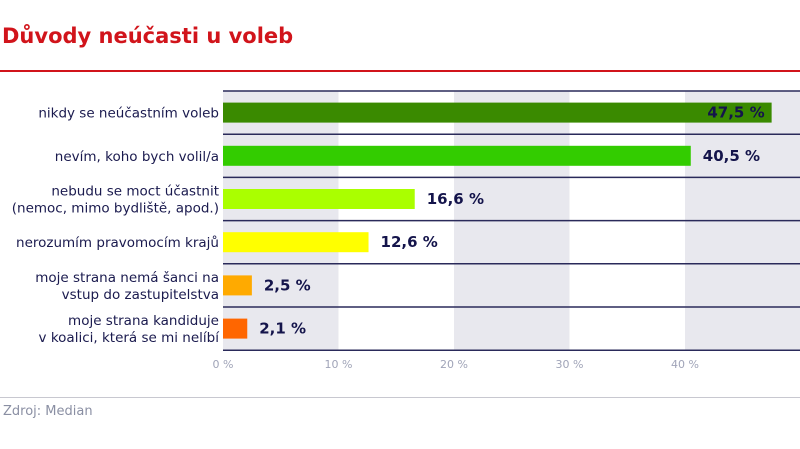 This screenshot has width=800, height=449. I want to click on category-label-5: moje strana kandiduje, so click(143, 321).